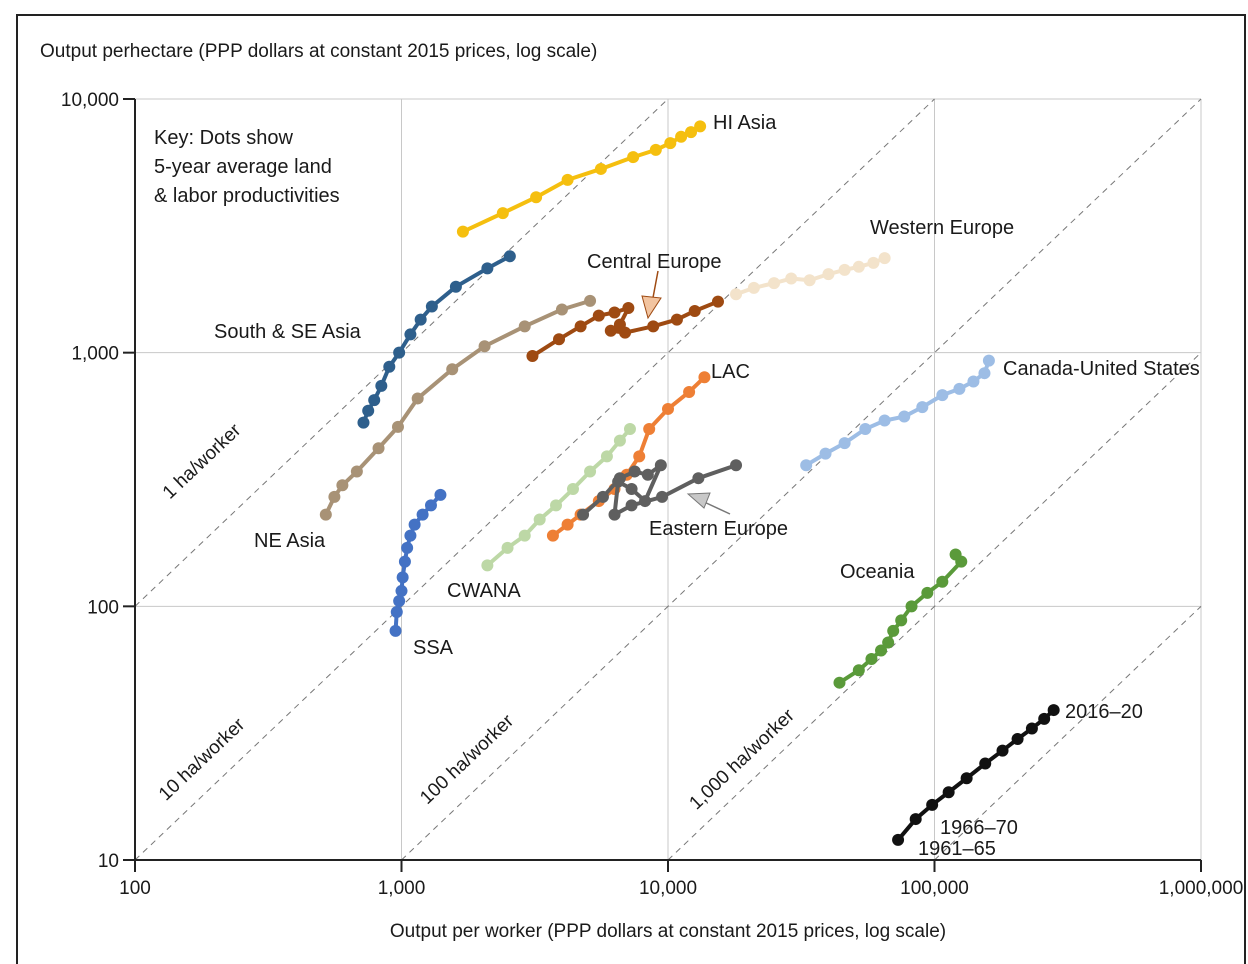 The image size is (1248, 964). I want to click on series-label: Canada-United States, so click(1101, 369).